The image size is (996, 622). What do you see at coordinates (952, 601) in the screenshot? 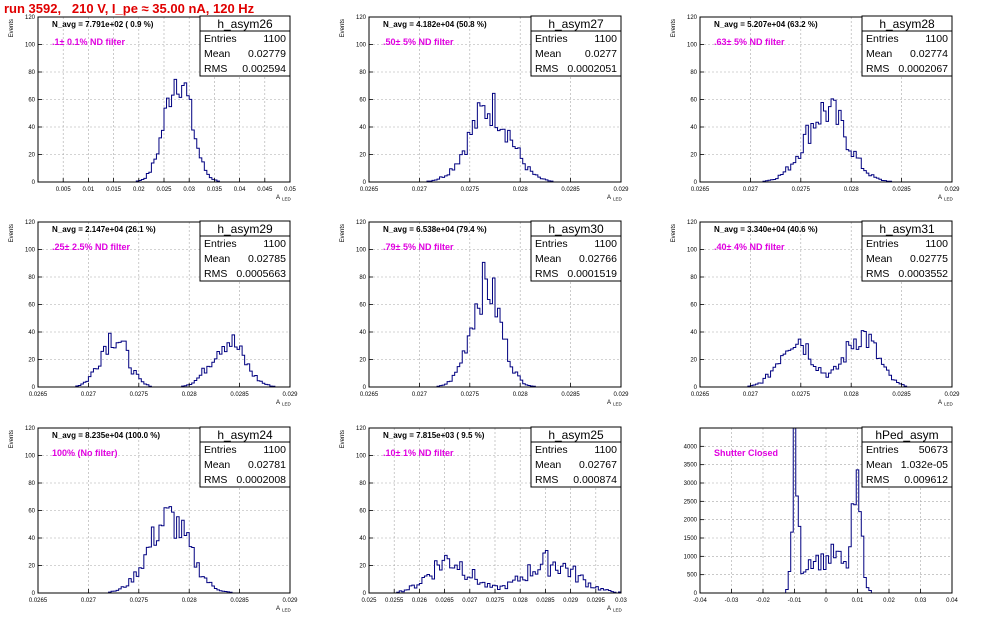
I see `x-tick-label: 0.04` at bounding box center [952, 601].